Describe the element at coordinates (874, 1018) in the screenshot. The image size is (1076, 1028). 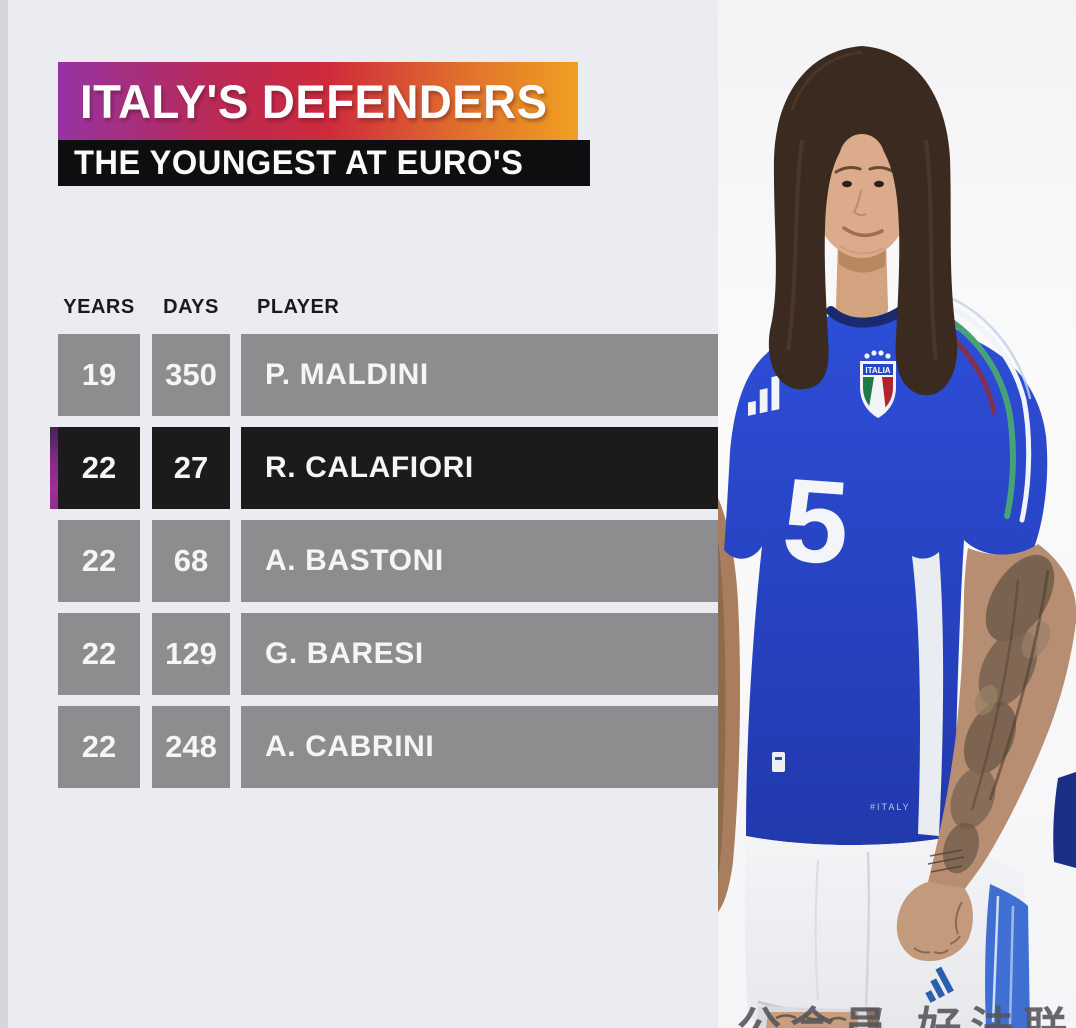
I see `leg-shadow` at that location.